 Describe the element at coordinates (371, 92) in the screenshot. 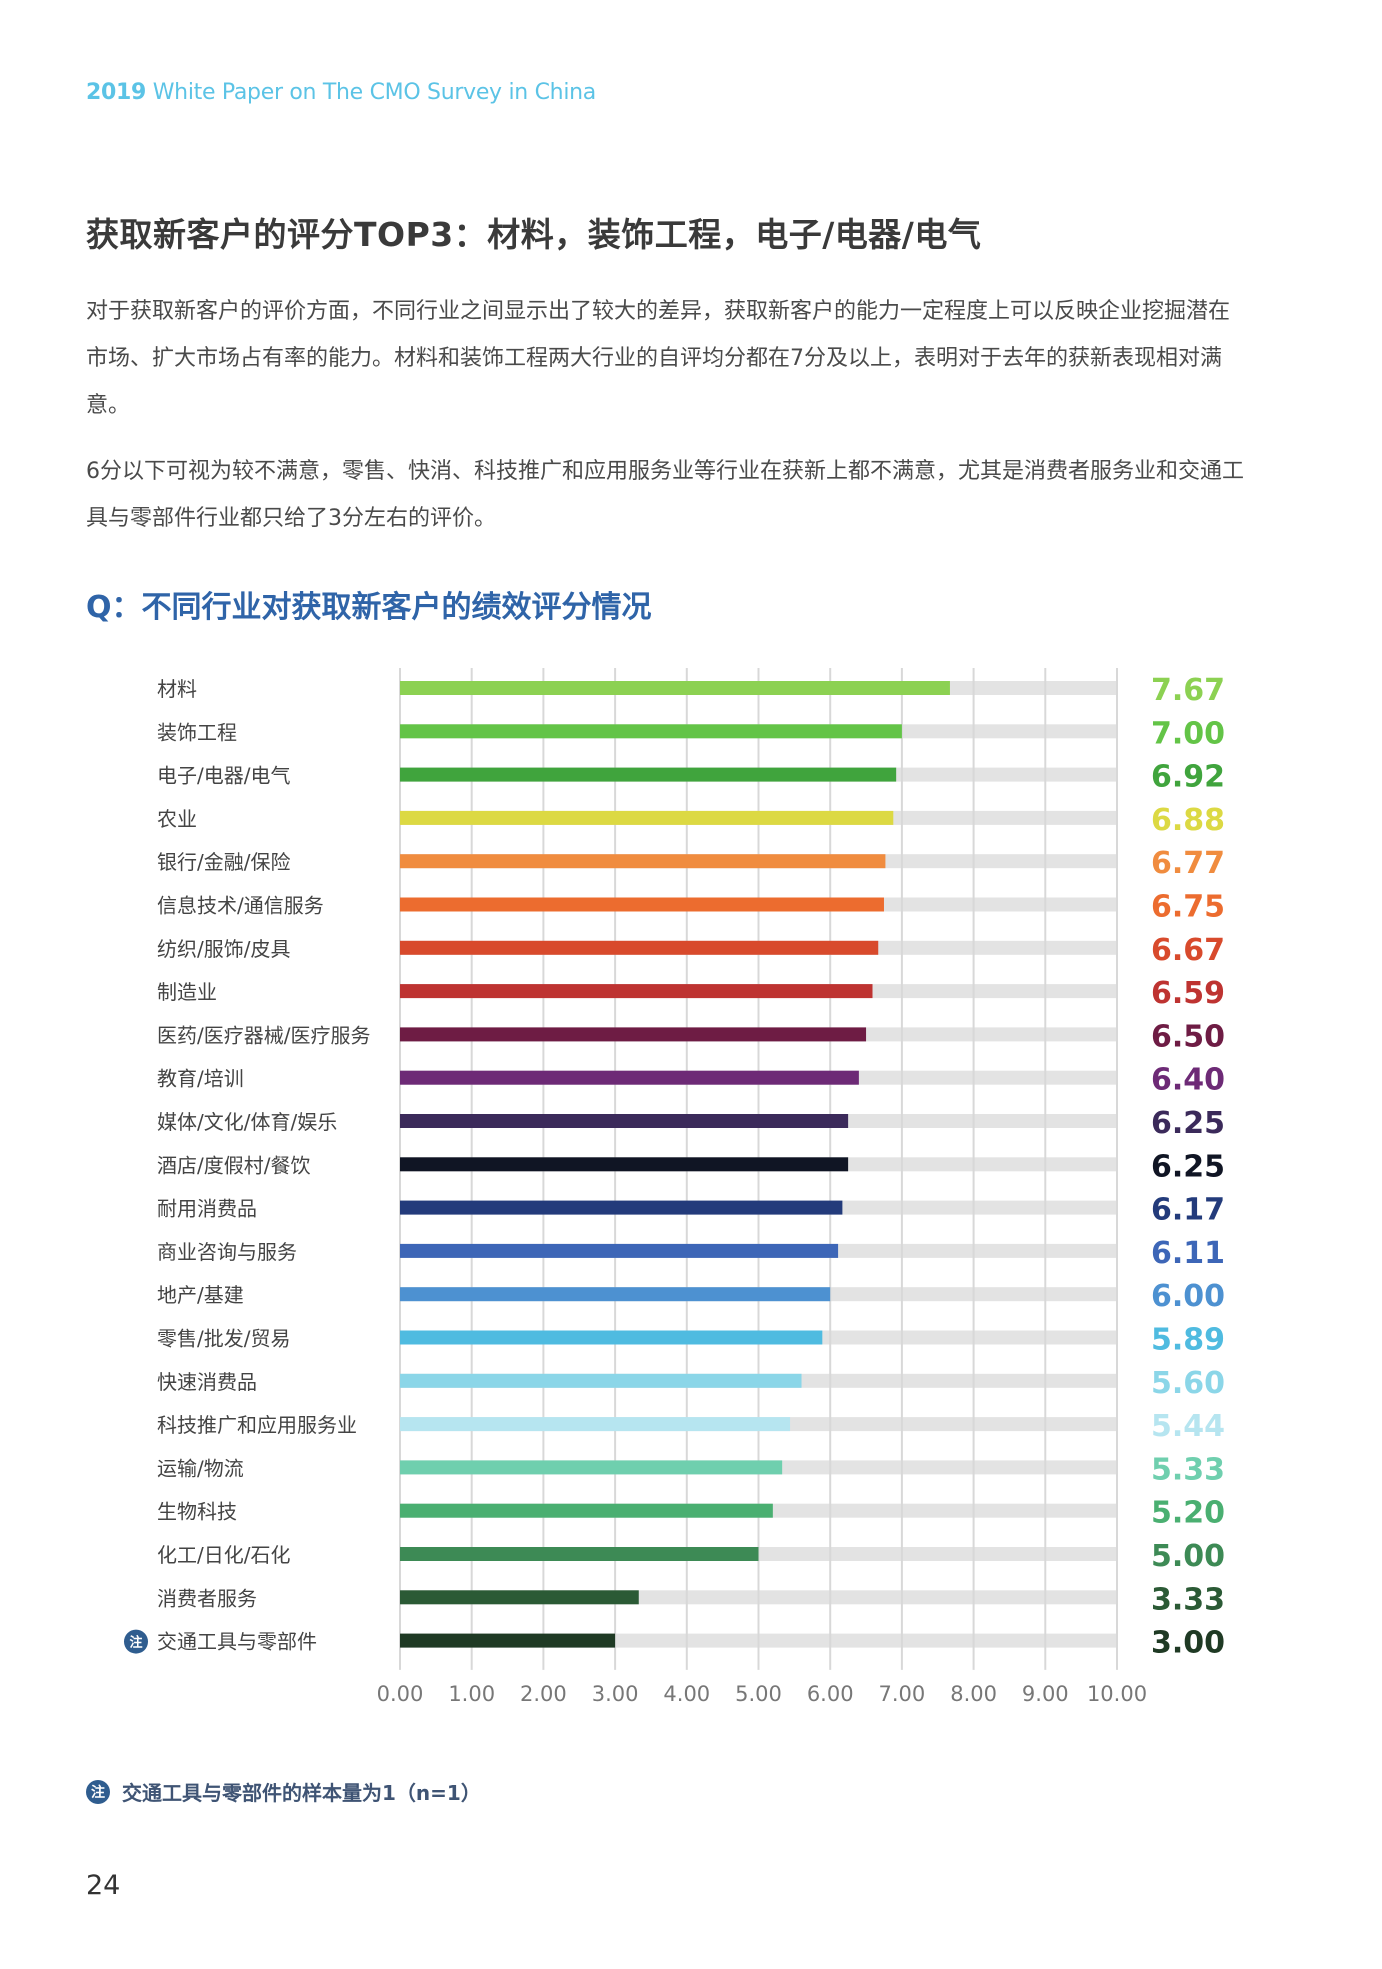

I see `report-title: White Paper on The CMO Survey in China` at that location.